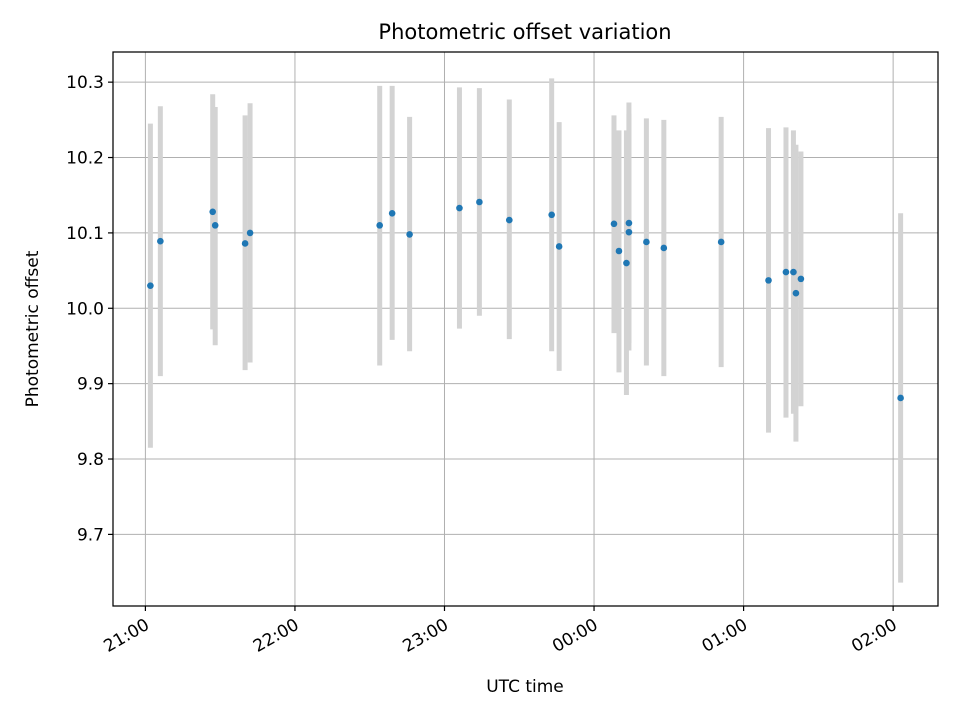  What do you see at coordinates (90, 535) in the screenshot?
I see `y-tick-label: 9.7` at bounding box center [90, 535].